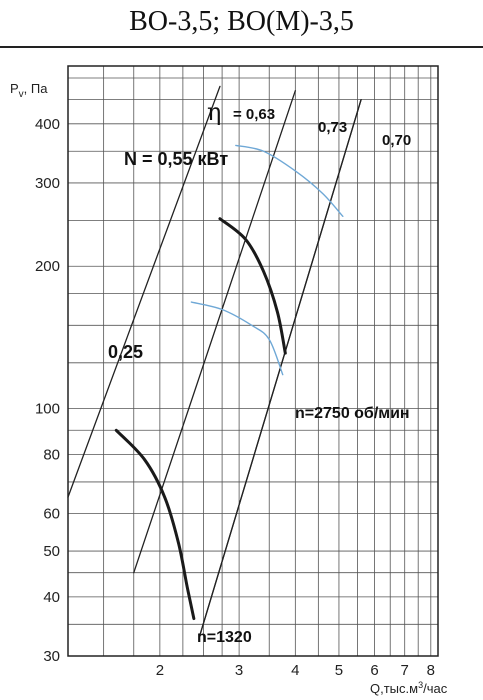 Image resolution: width=483 pixels, height=700 pixels. Describe the element at coordinates (224, 637) in the screenshot. I see `label-n-1320: n=1320` at that location.